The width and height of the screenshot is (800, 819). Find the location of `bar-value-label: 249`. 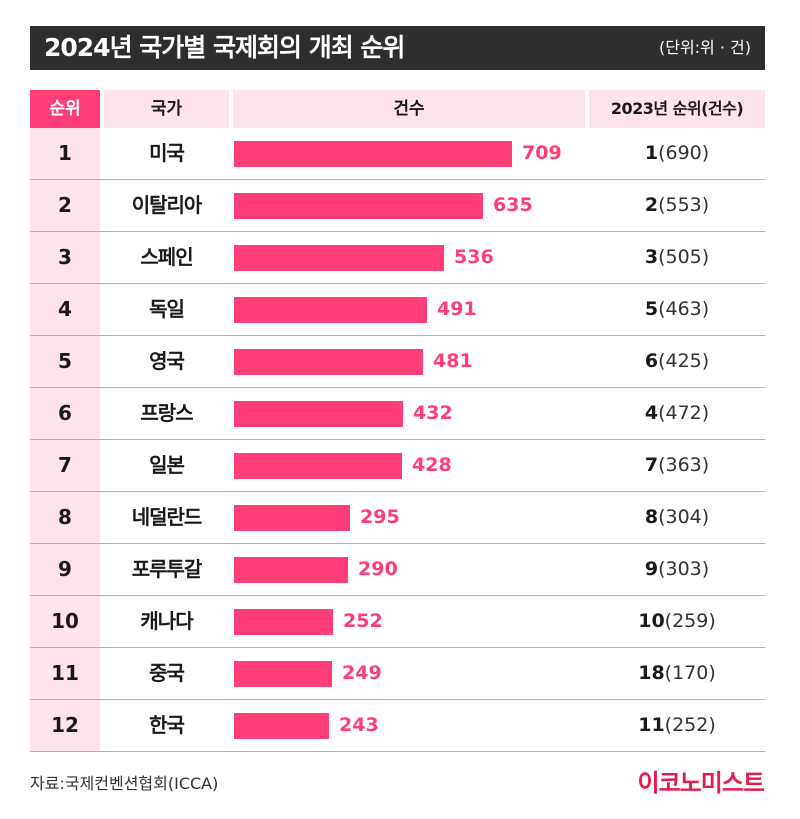

bar-value-label: 249 is located at coordinates (362, 673).